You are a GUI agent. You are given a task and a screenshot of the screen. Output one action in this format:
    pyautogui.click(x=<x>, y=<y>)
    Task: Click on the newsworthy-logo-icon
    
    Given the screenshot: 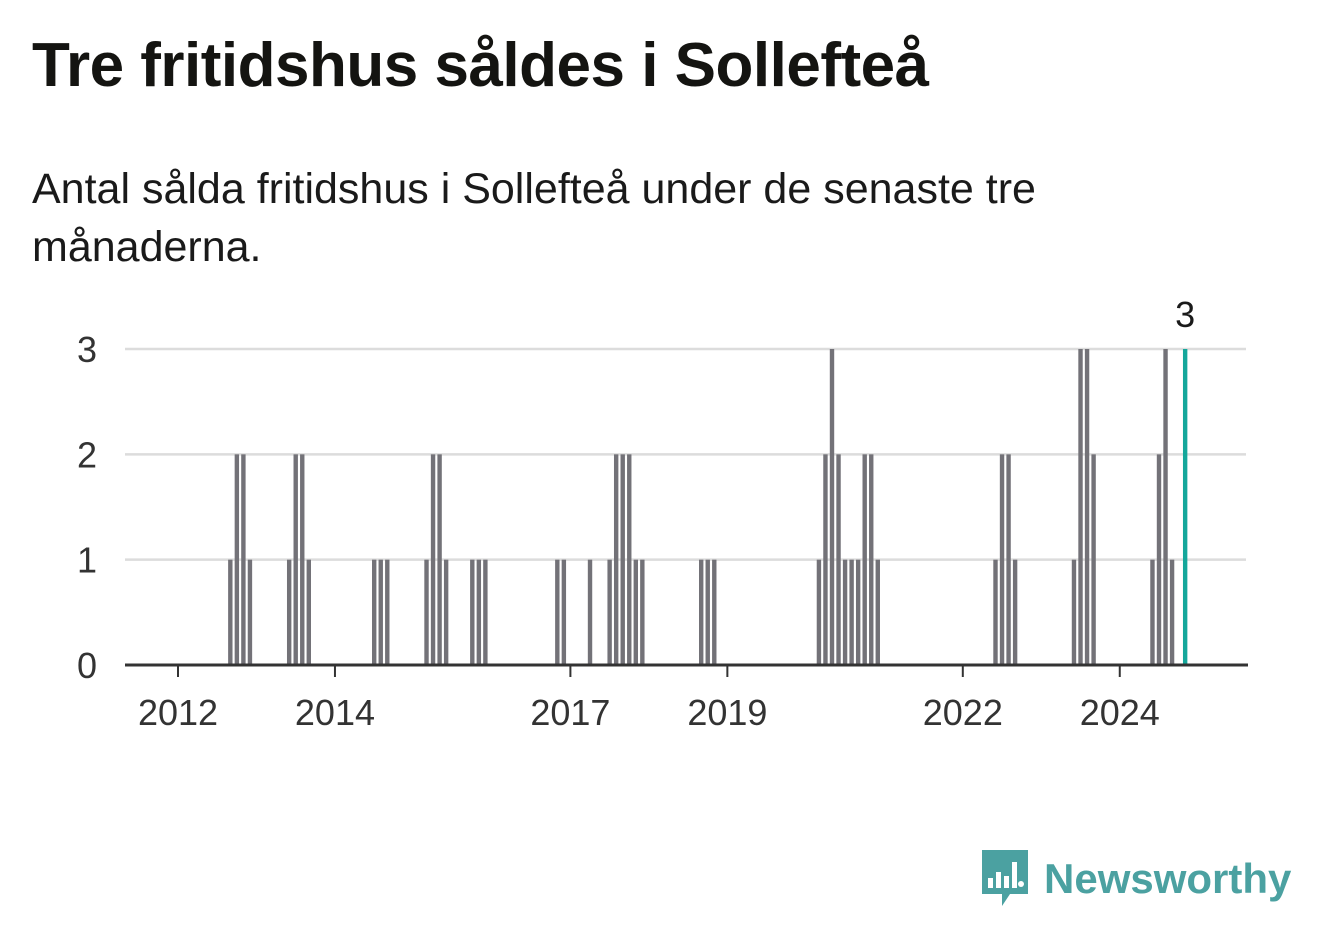 What is the action you would take?
    pyautogui.click(x=1005, y=878)
    